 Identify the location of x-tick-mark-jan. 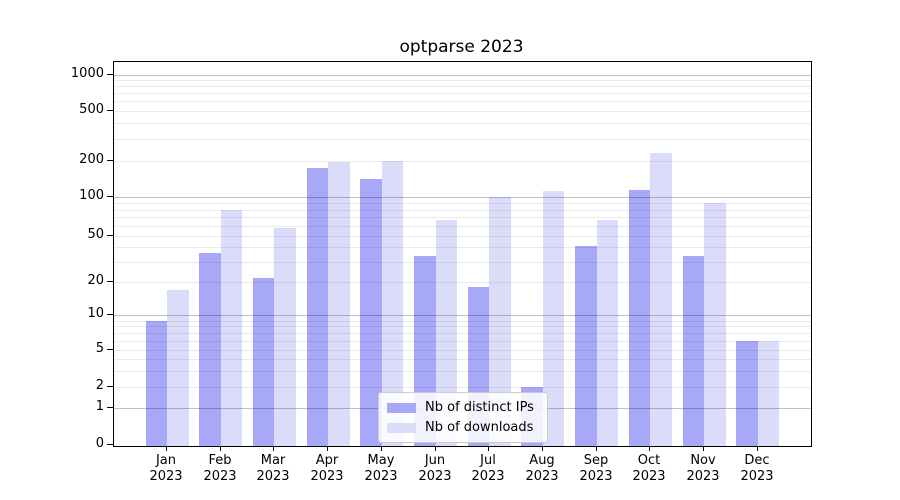
(166, 448).